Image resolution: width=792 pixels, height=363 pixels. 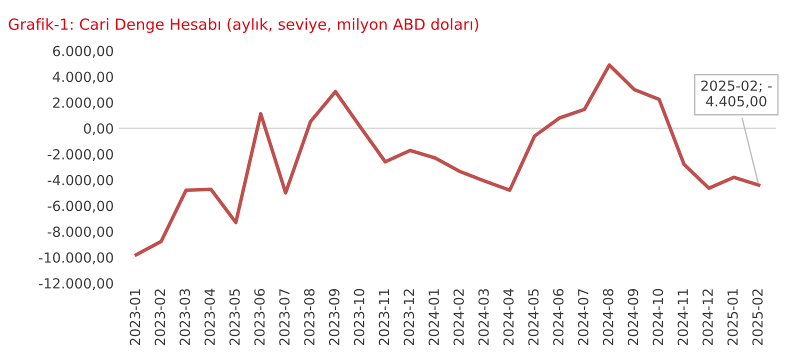 What do you see at coordinates (384, 317) in the screenshot?
I see `x-tick-label: 2023-11` at bounding box center [384, 317].